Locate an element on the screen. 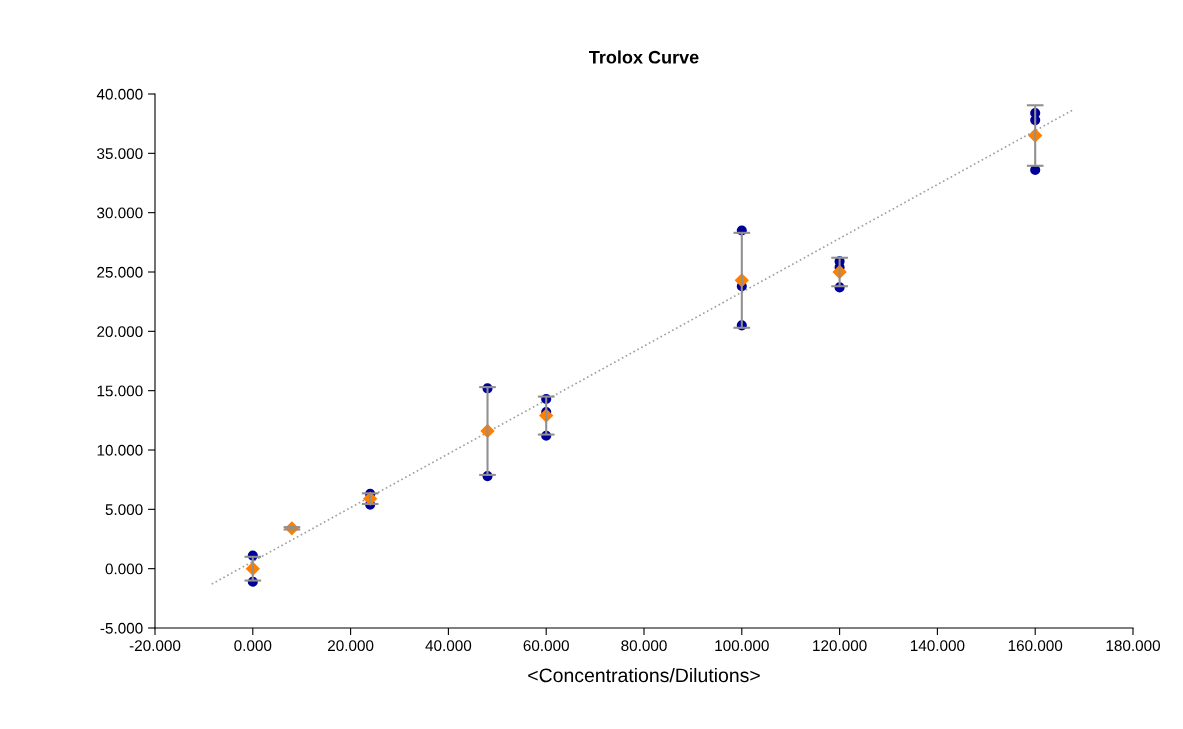 The width and height of the screenshot is (1183, 729). x-tick-label: 60.000 is located at coordinates (546, 646).